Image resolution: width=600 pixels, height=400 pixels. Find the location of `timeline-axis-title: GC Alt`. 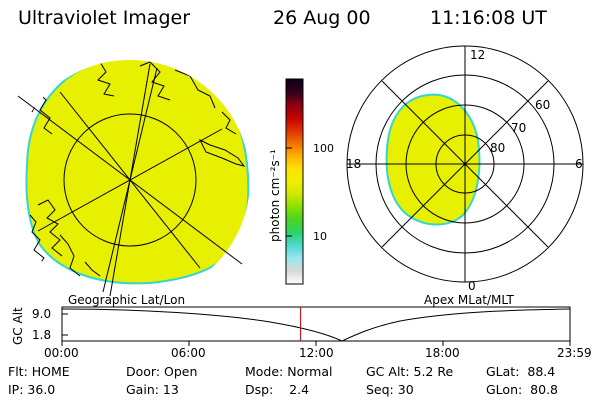

timeline-axis-title: GC Alt is located at coordinates (18, 326).